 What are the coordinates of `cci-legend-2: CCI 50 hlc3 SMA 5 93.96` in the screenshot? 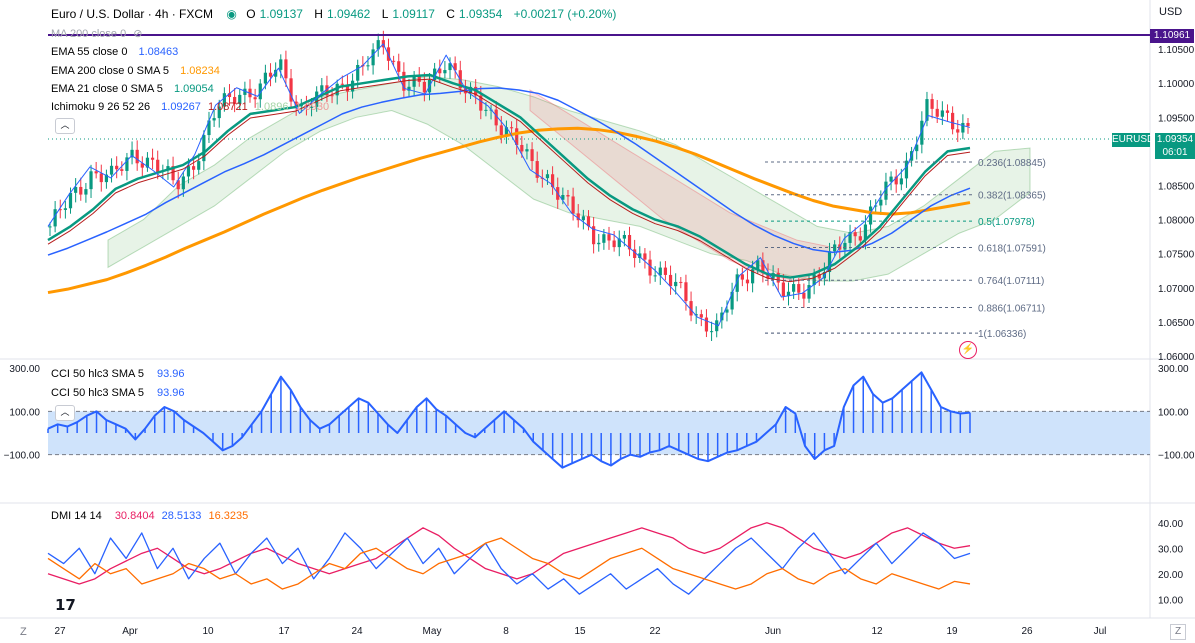 It's located at (120, 393).